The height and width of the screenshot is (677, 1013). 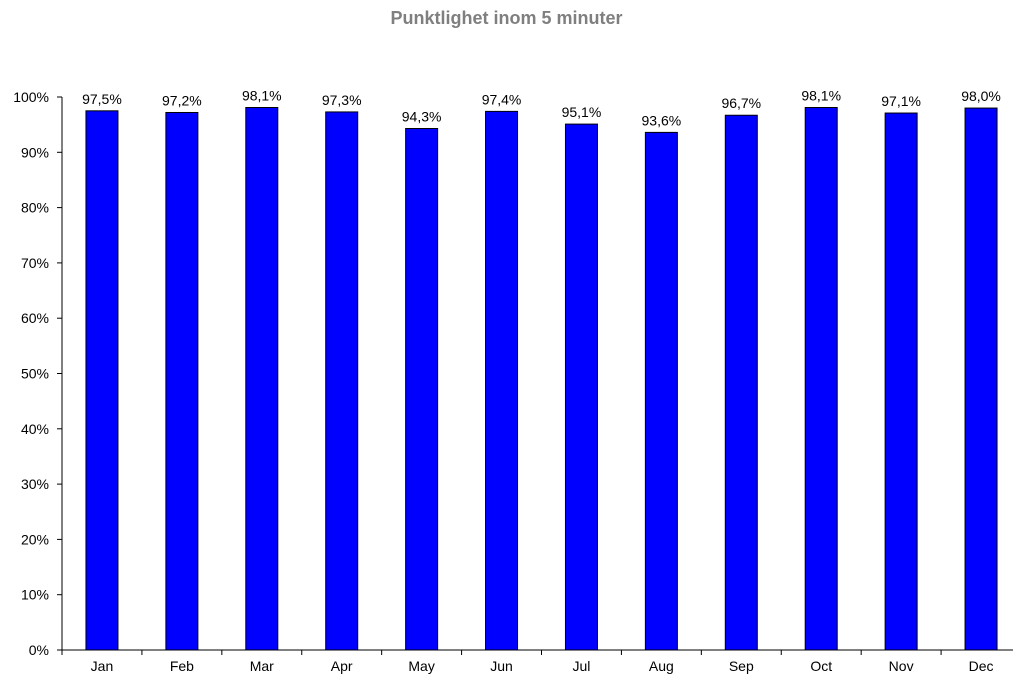 What do you see at coordinates (35, 484) in the screenshot?
I see `y-tick-label: 30%` at bounding box center [35, 484].